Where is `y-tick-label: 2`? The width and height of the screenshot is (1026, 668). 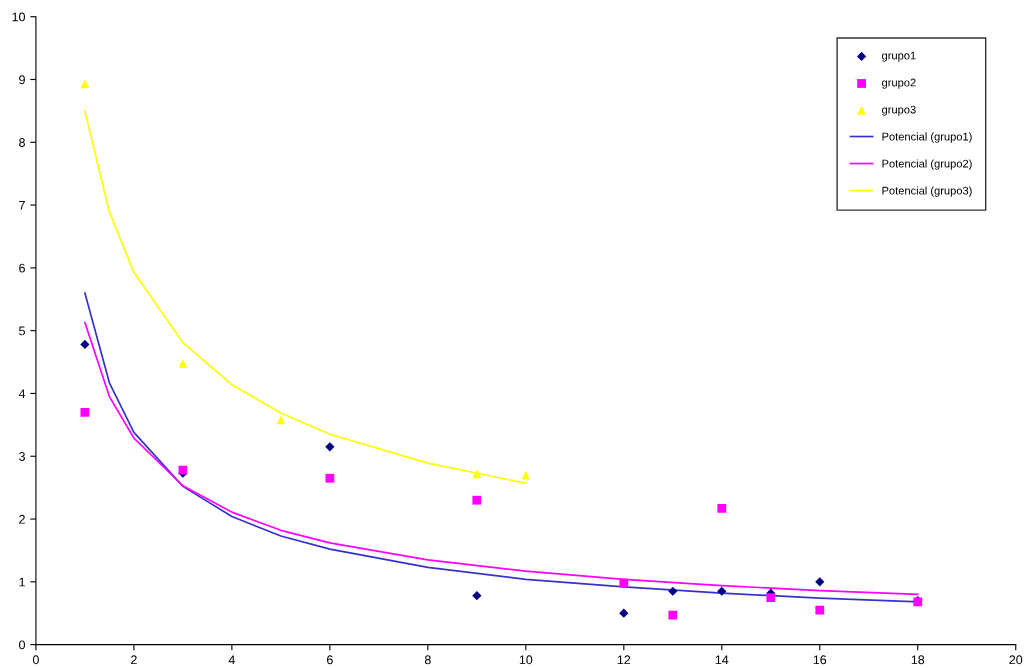
y-tick-label: 2 is located at coordinates (22, 519).